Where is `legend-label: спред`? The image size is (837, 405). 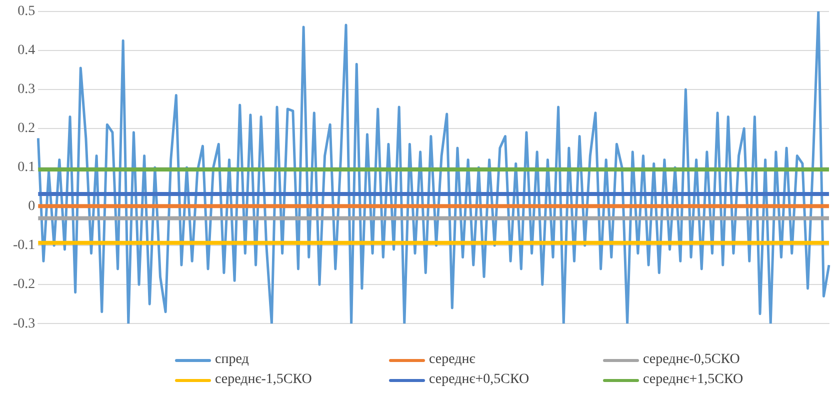 legend-label: спред is located at coordinates (232, 360).